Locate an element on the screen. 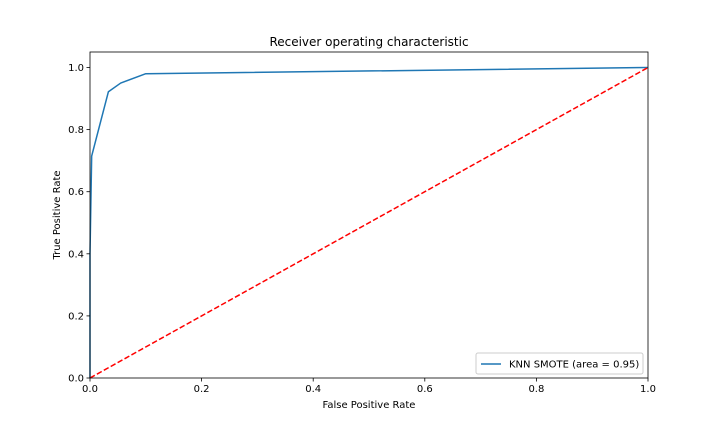 This screenshot has width=720, height=432. legend-box is located at coordinates (559, 363).